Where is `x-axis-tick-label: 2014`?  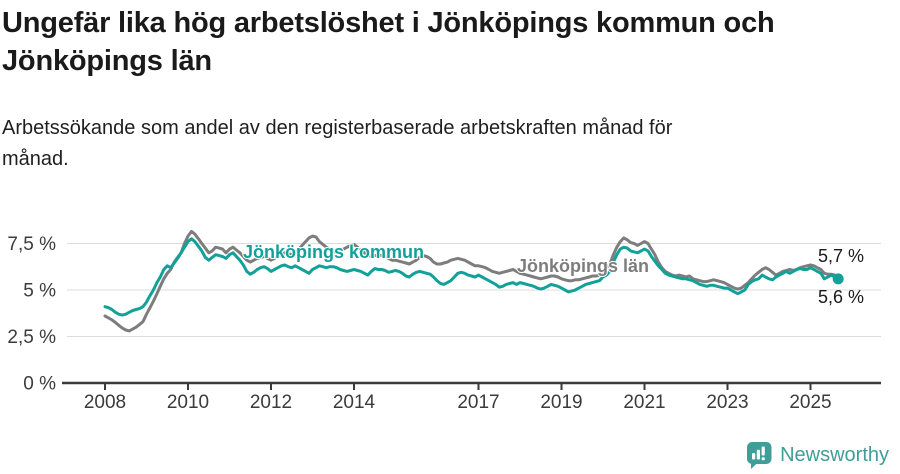 x-axis-tick-label: 2014 is located at coordinates (354, 402).